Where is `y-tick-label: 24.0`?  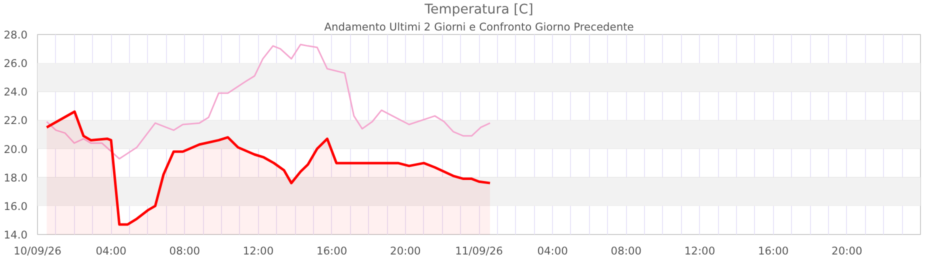 y-tick-label: 24.0 is located at coordinates (16, 92).